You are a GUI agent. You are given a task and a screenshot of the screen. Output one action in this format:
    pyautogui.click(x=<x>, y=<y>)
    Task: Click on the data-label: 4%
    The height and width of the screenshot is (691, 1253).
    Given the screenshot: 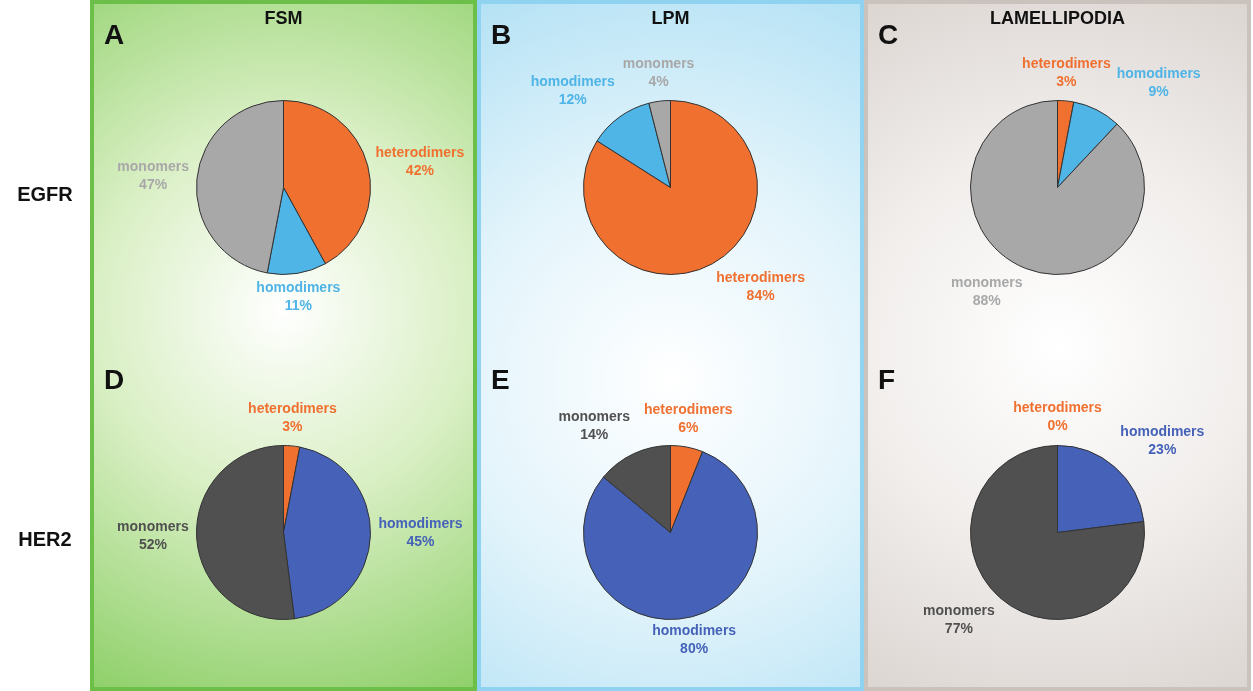 What is the action you would take?
    pyautogui.click(x=659, y=81)
    